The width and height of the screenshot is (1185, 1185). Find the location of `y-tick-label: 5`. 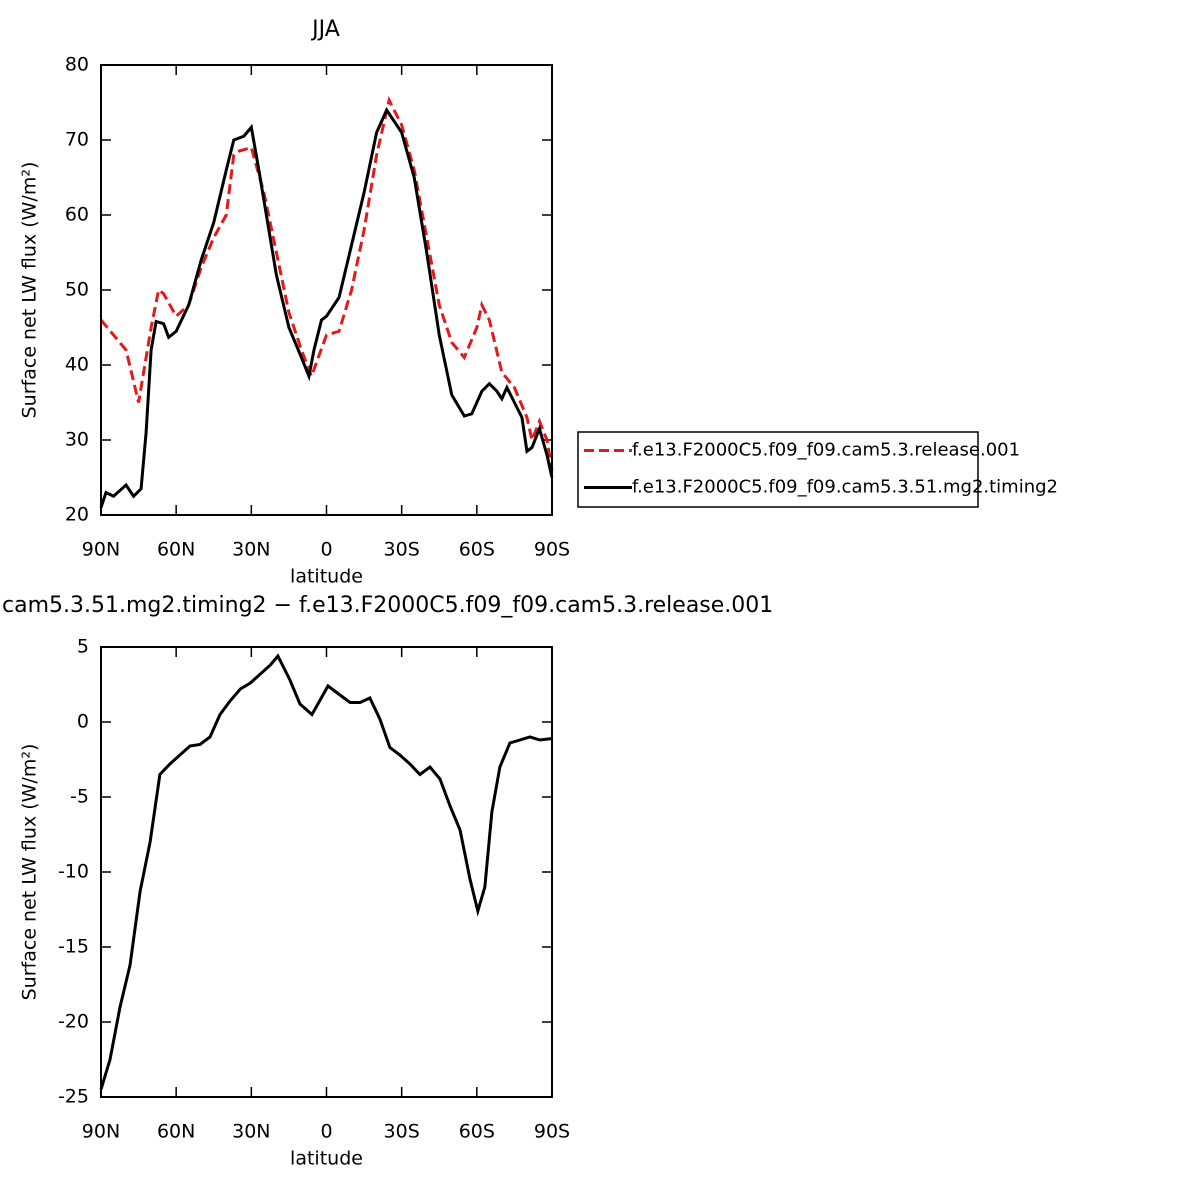

y-tick-label: 5 is located at coordinates (83, 647).